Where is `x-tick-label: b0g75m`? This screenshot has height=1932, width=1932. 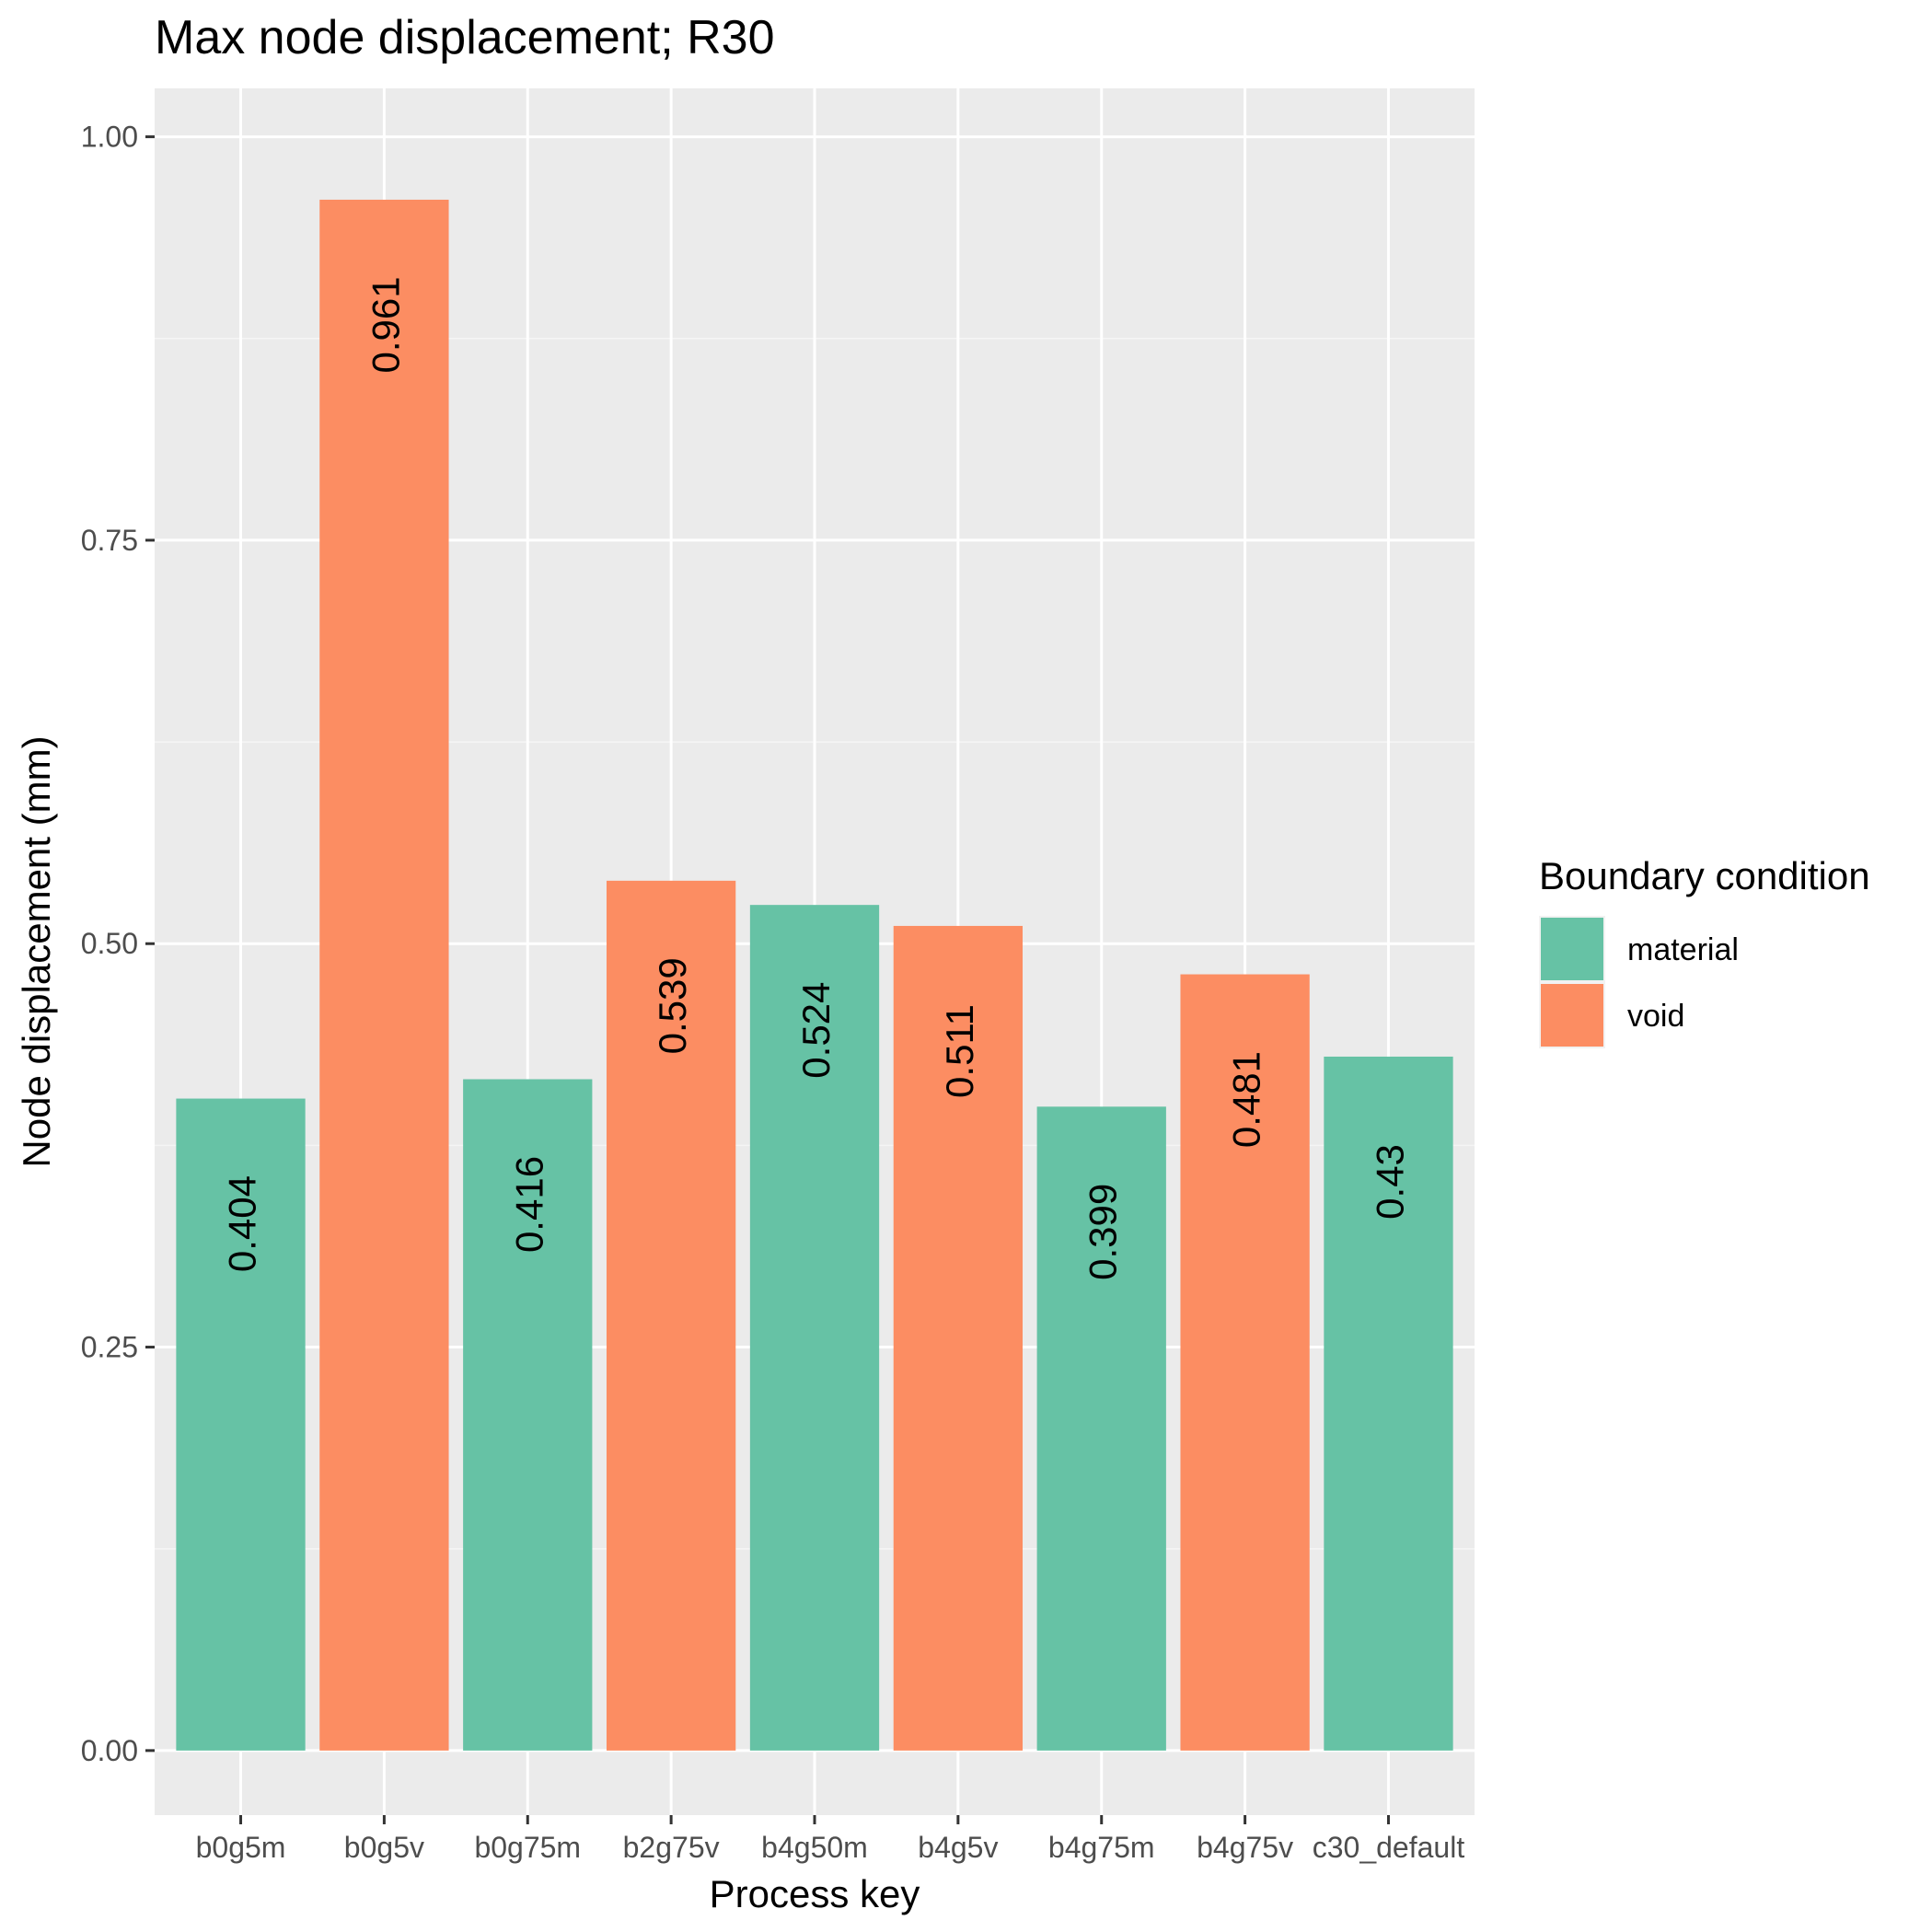 x-tick-label: b0g75m is located at coordinates (528, 1848).